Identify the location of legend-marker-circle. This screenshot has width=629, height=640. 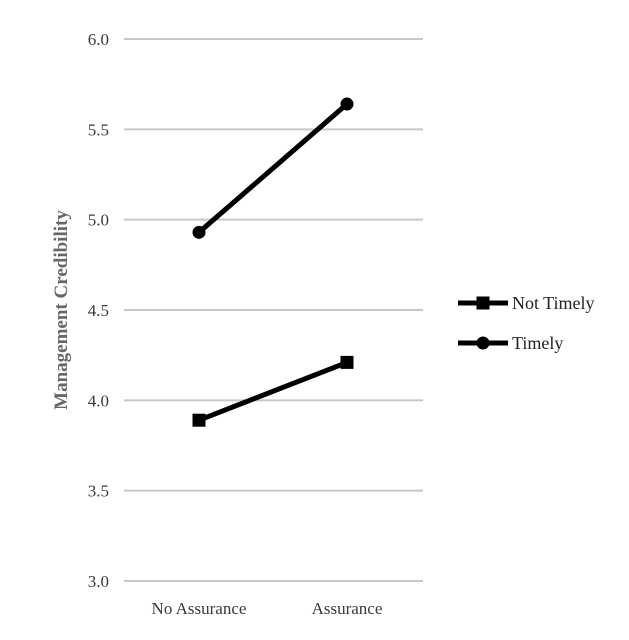
(483, 343).